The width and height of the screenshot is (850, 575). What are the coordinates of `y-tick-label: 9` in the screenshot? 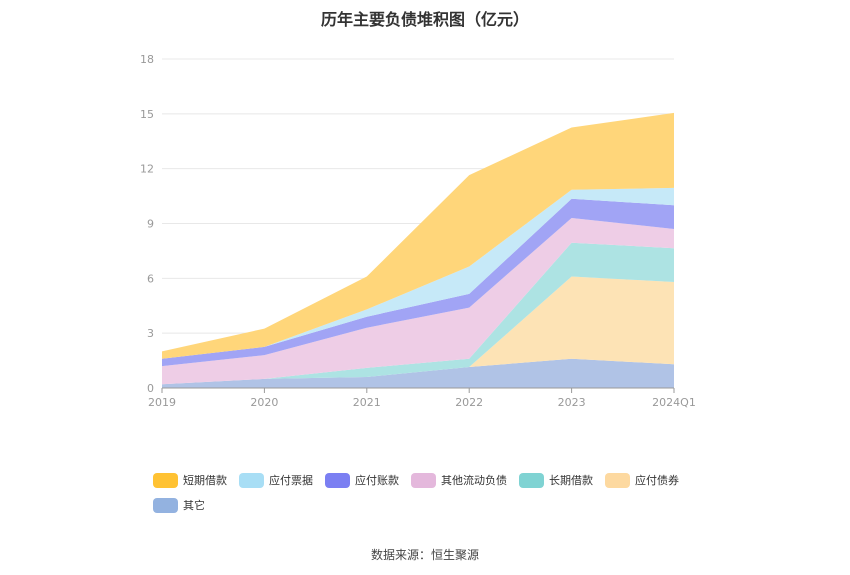 It's located at (150, 224).